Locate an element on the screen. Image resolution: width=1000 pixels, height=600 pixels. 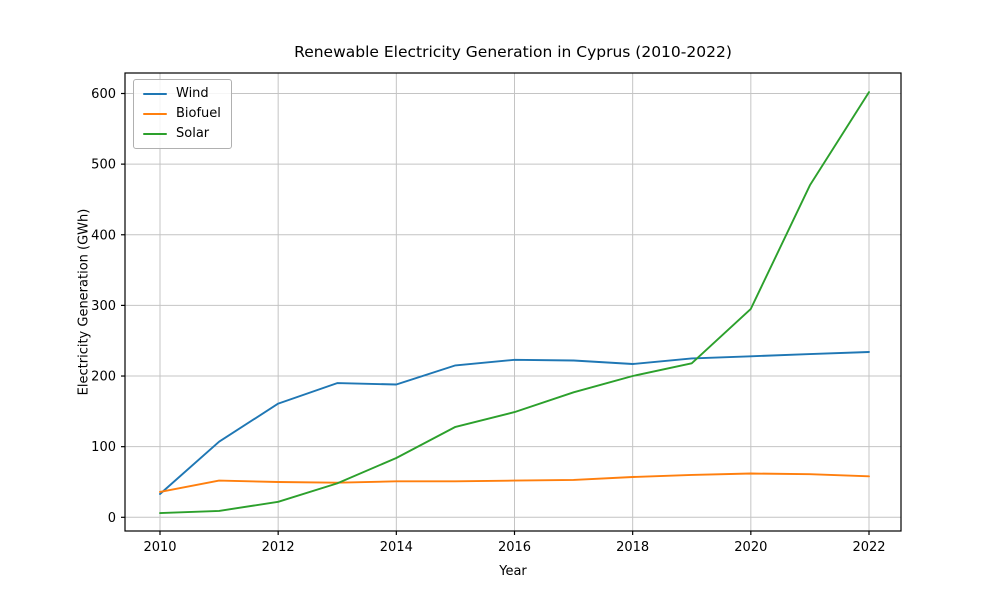
series-line-biofuel is located at coordinates (514, 482).